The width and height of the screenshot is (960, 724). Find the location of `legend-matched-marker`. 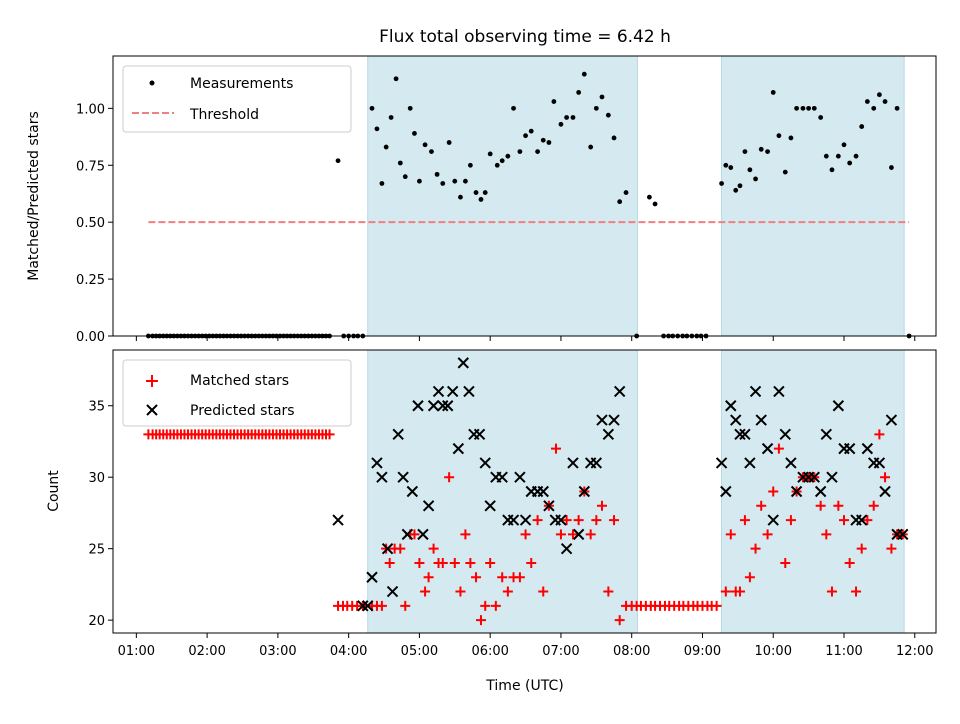

legend-matched-marker is located at coordinates (152, 381).